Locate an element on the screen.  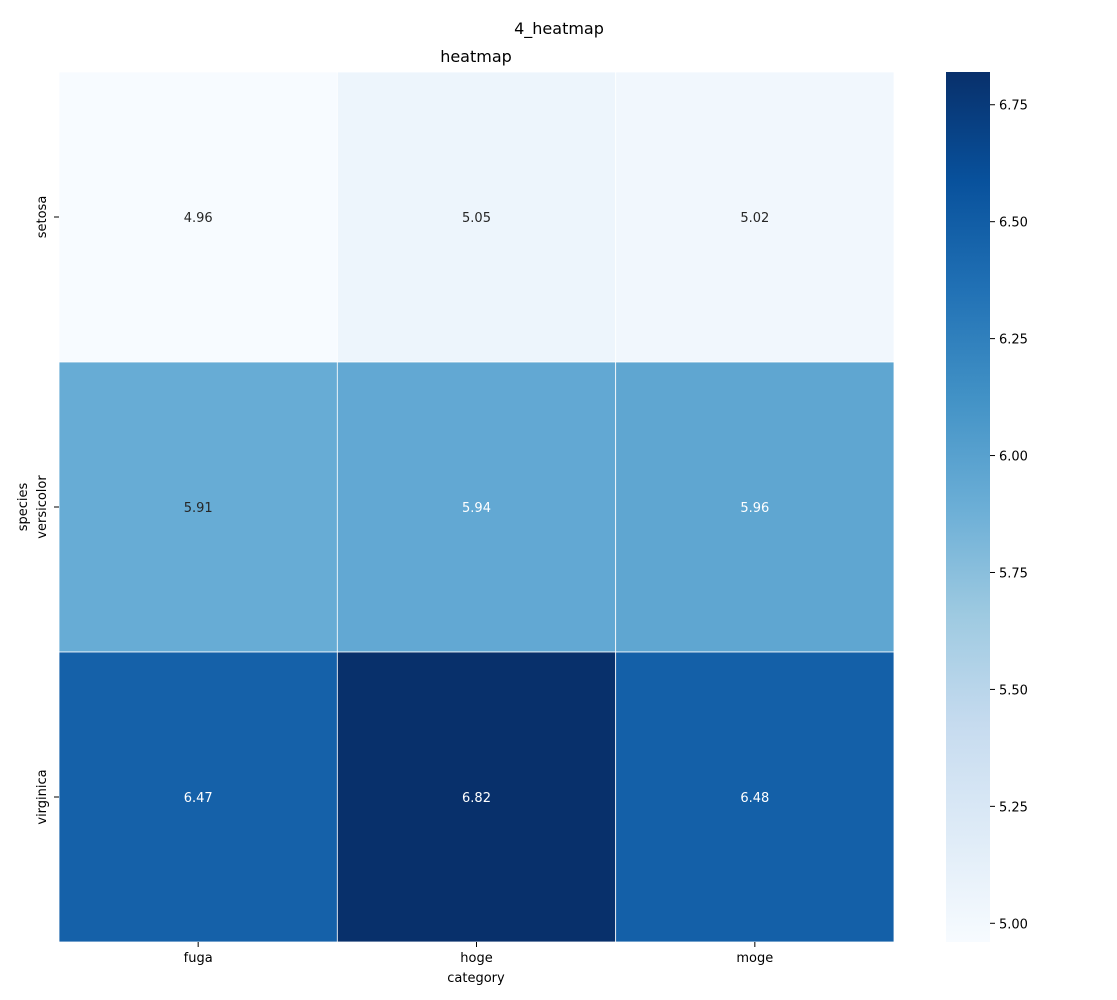
x-axis-label: category is located at coordinates (476, 978).